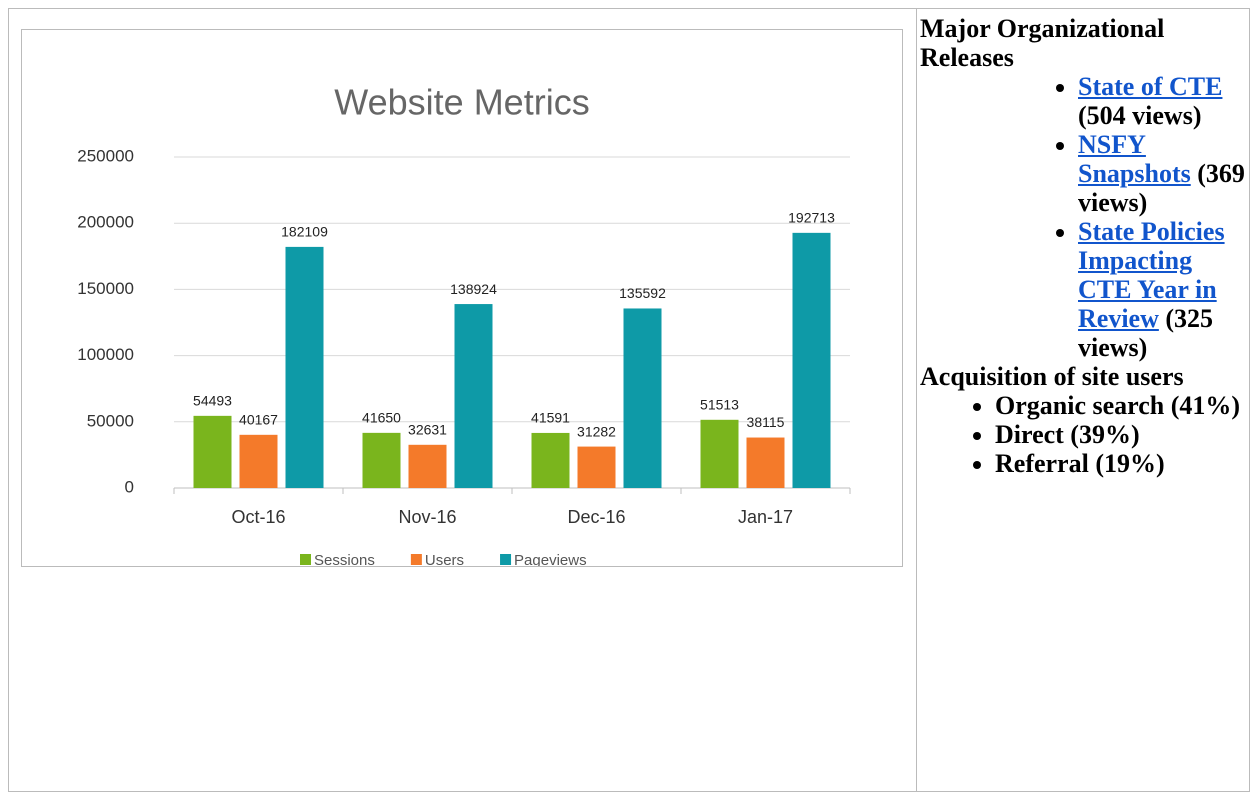  What do you see at coordinates (765, 517) in the screenshot?
I see `x-tick-label: Jan-17` at bounding box center [765, 517].